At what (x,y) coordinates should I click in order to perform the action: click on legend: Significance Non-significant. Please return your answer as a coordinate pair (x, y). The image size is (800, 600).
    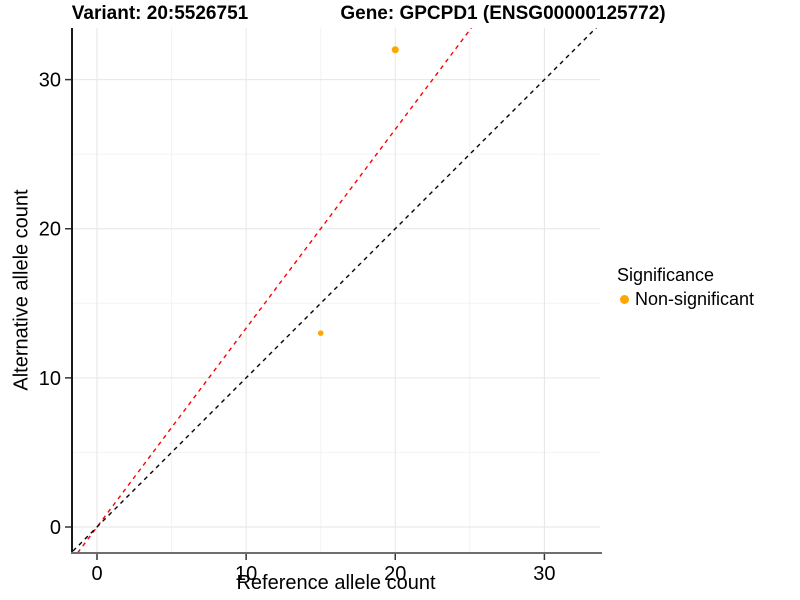
    Looking at the image, I should click on (685, 287).